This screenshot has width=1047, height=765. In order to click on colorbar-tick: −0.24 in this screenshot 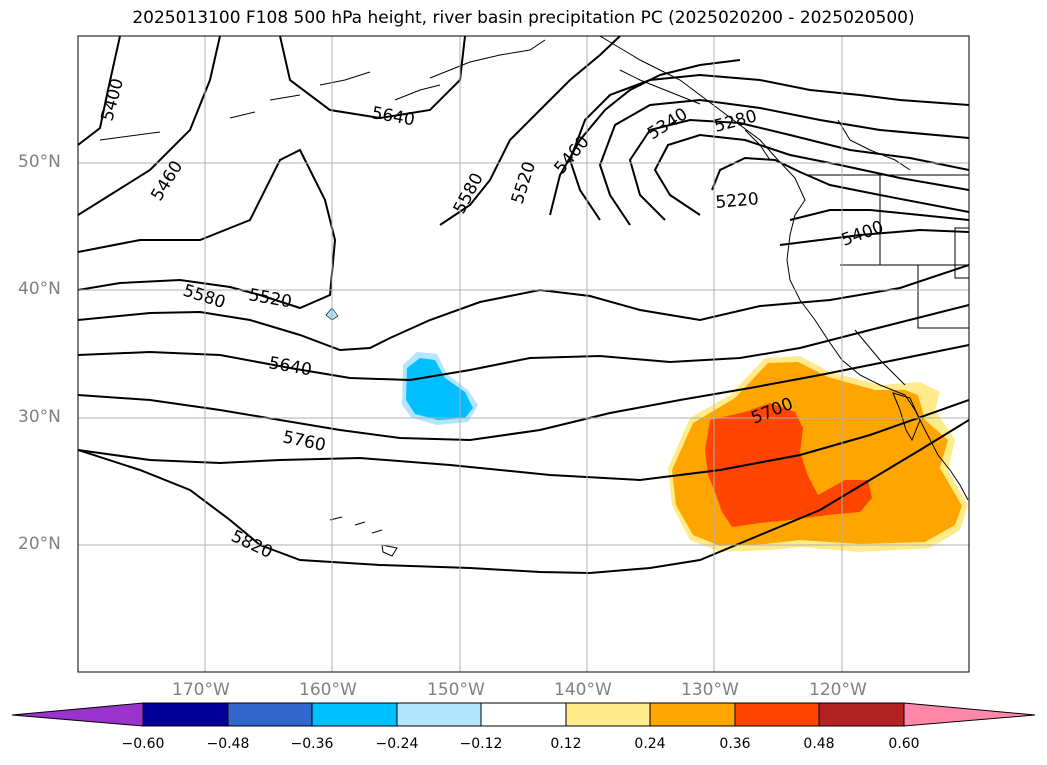, I will do `click(397, 744)`.